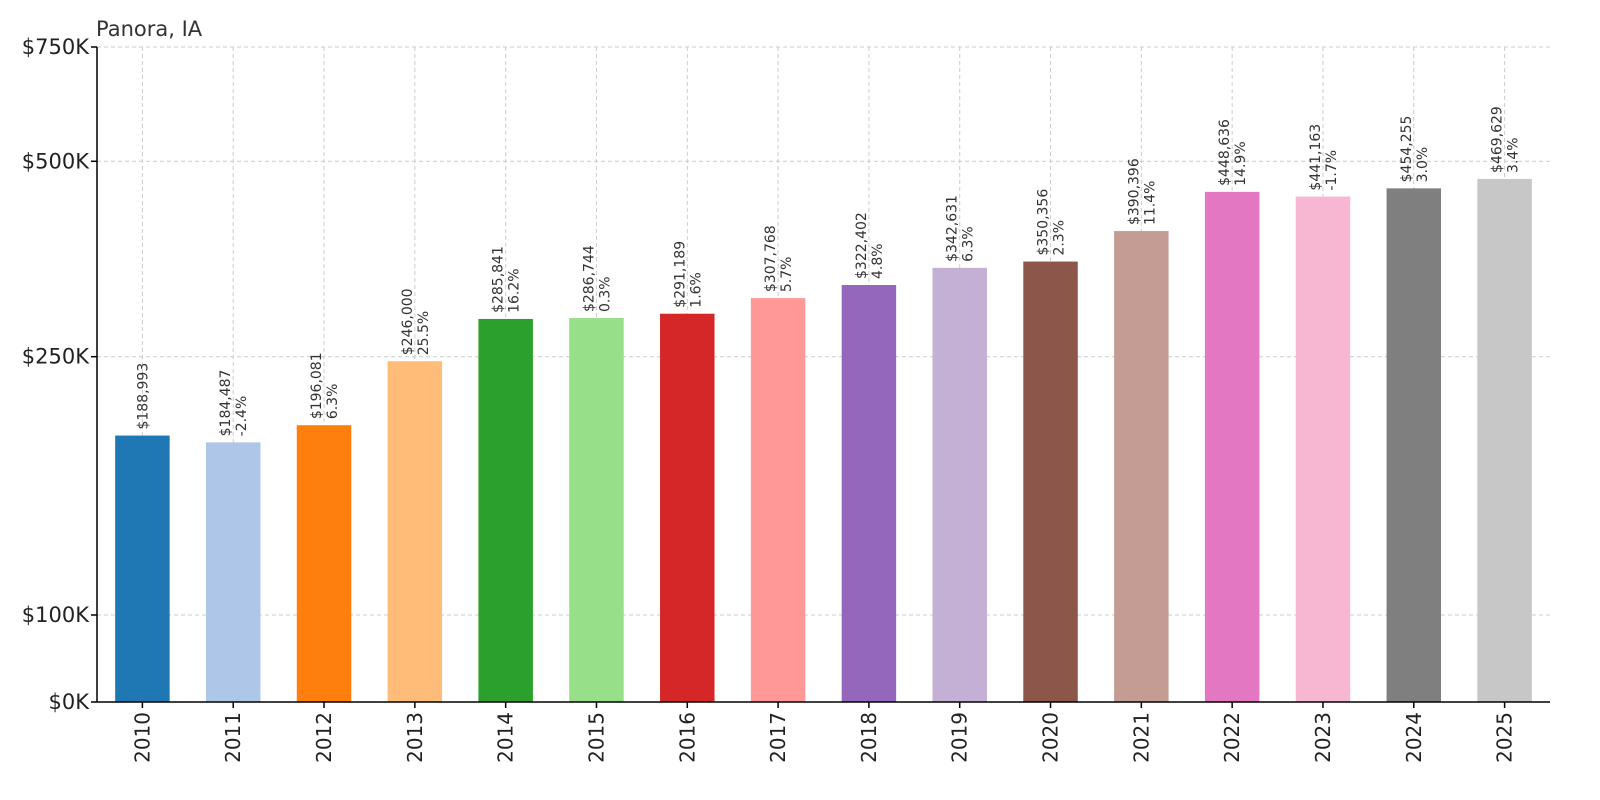  What do you see at coordinates (515, 290) in the screenshot?
I see `bar-change-label: 16.2%` at bounding box center [515, 290].